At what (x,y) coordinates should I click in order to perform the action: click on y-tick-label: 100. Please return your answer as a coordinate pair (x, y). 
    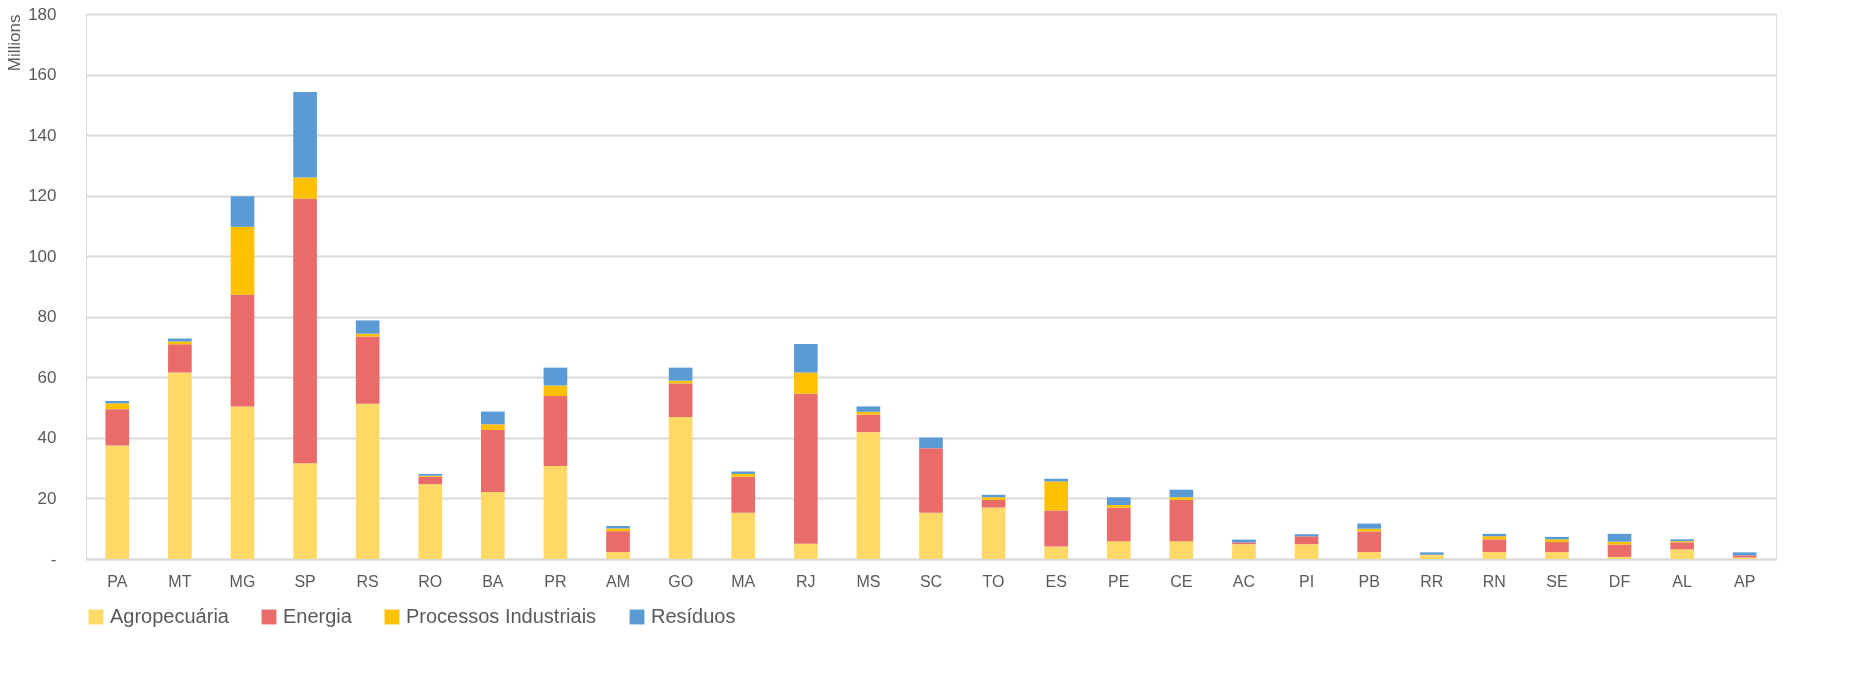
    Looking at the image, I should click on (42, 256).